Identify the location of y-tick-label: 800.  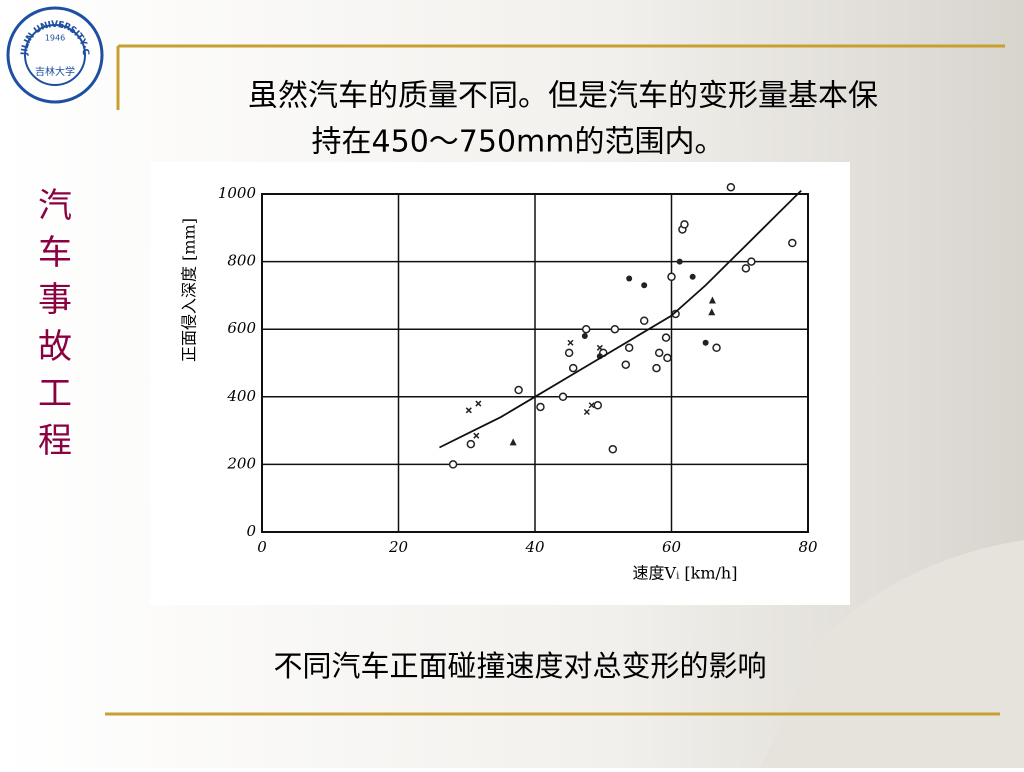
(241, 261).